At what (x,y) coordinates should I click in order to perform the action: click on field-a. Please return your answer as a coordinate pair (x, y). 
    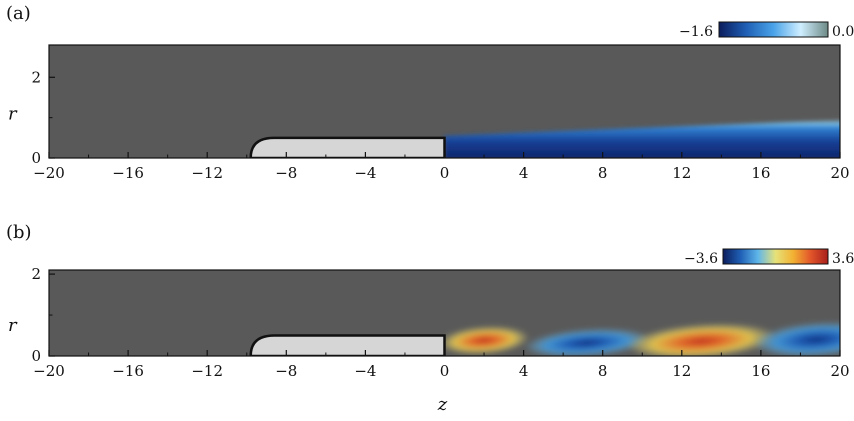
    Looking at the image, I should click on (642, 139).